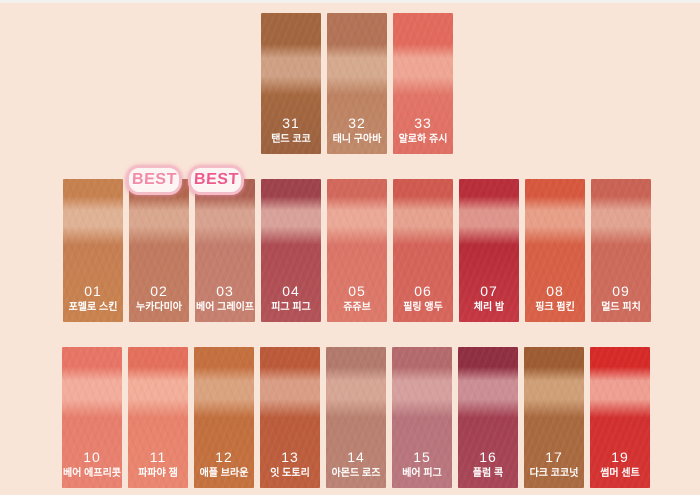 The width and height of the screenshot is (700, 495). I want to click on shade-name: 베어 에프리콧, so click(92, 473).